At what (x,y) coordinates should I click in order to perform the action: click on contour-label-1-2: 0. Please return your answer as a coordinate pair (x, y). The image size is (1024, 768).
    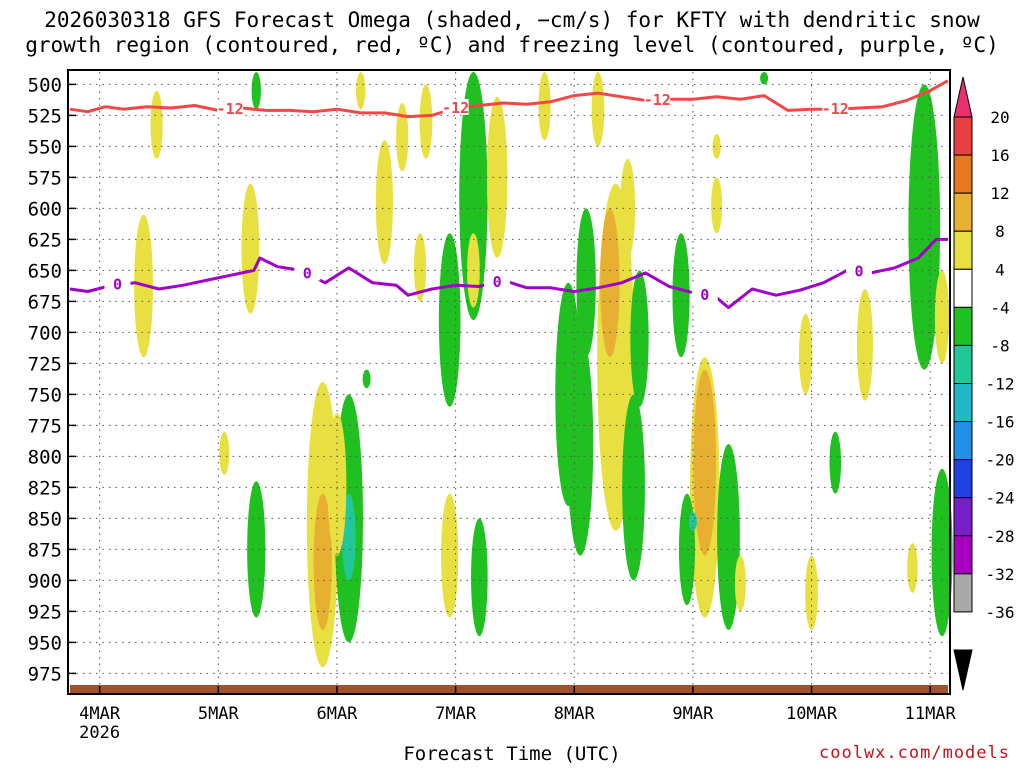
    Looking at the image, I should click on (497, 282).